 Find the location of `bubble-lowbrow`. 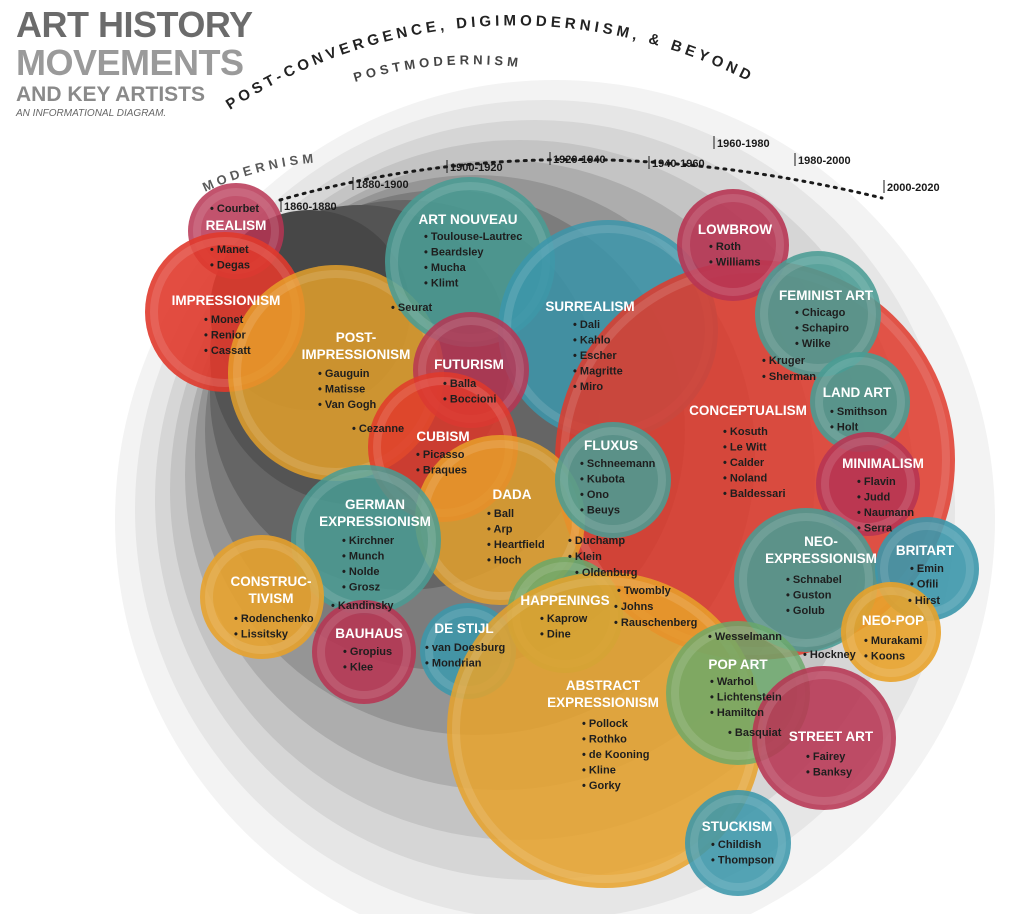

bubble-lowbrow is located at coordinates (733, 245).